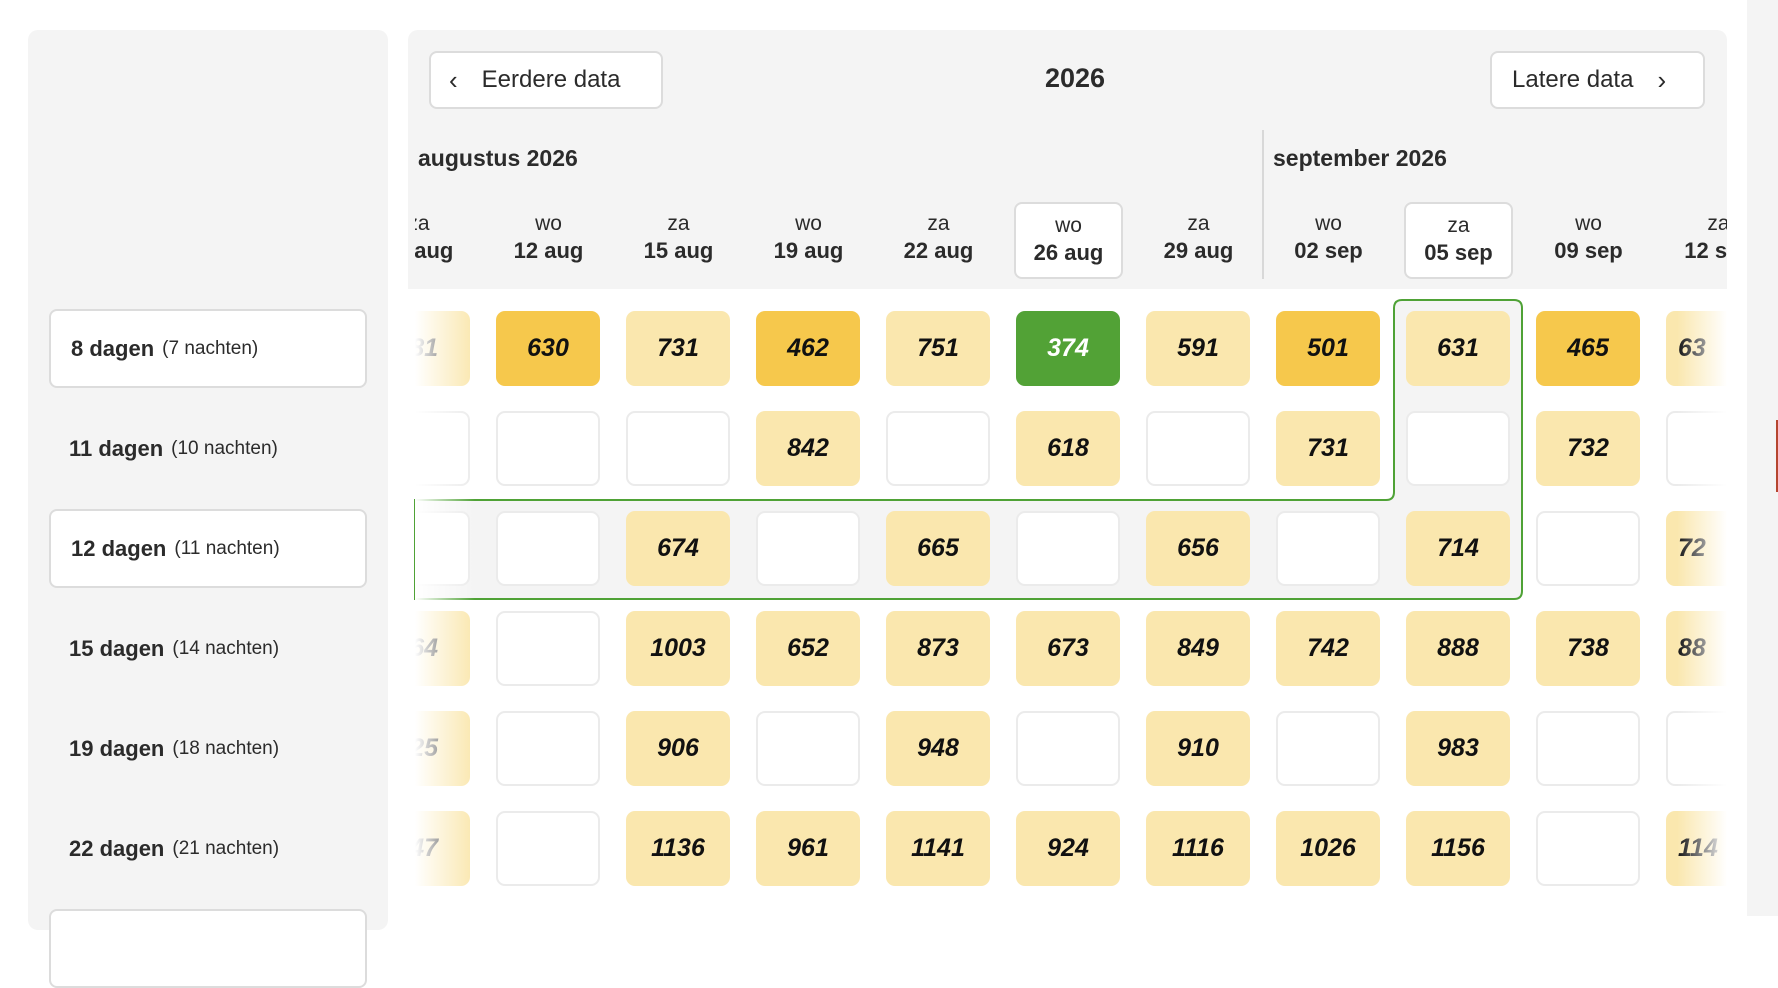  What do you see at coordinates (119, 548) in the screenshot?
I see `duration-days: 12 dagen` at bounding box center [119, 548].